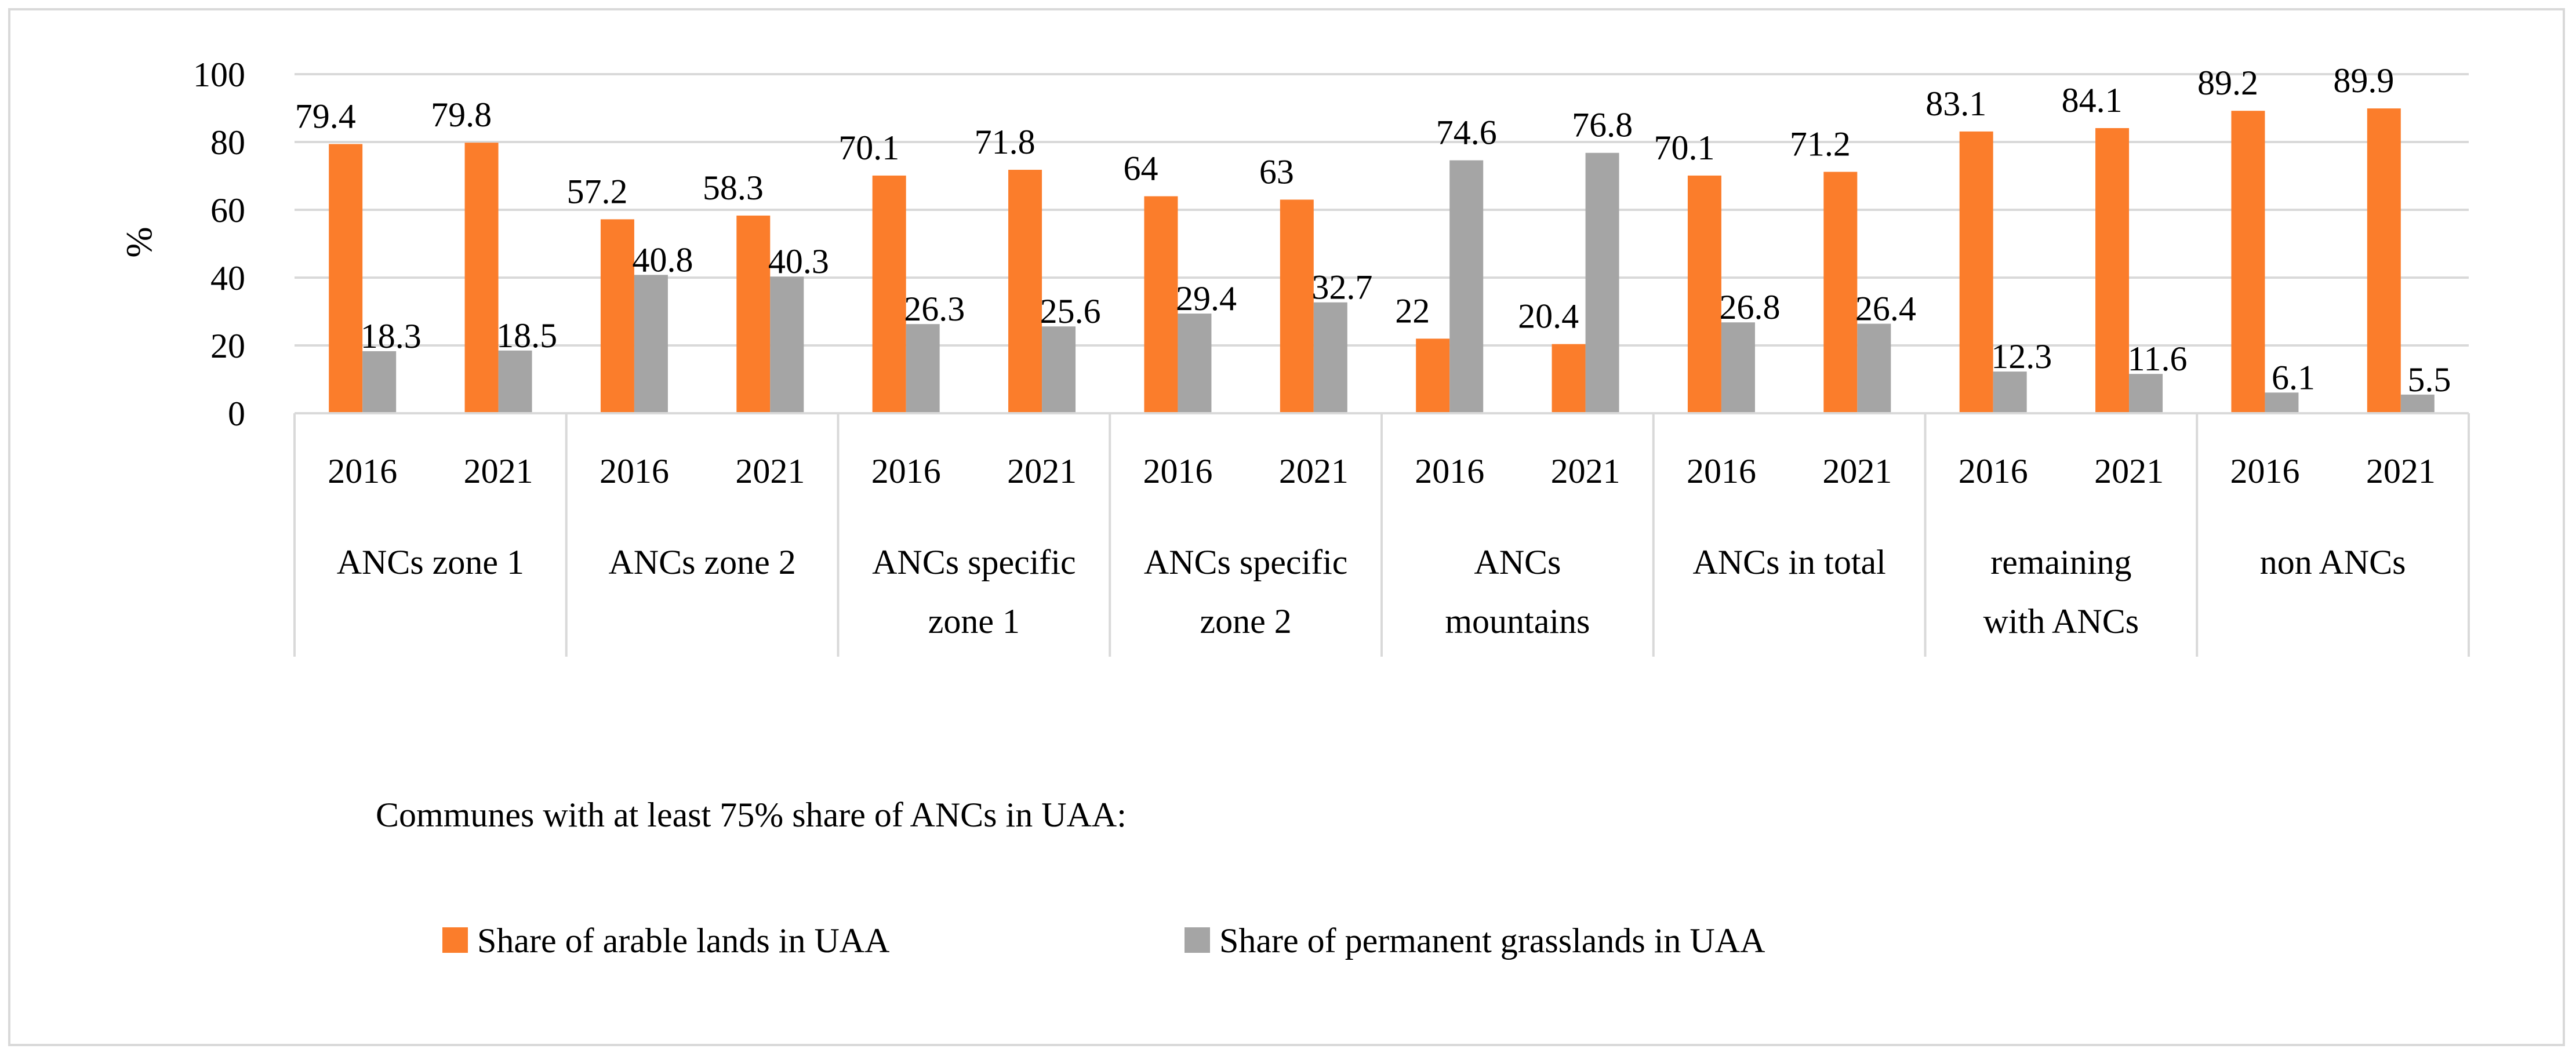 The image size is (2576, 1056). What do you see at coordinates (430, 562) in the screenshot?
I see `group-label: ANCs zone 1` at bounding box center [430, 562].